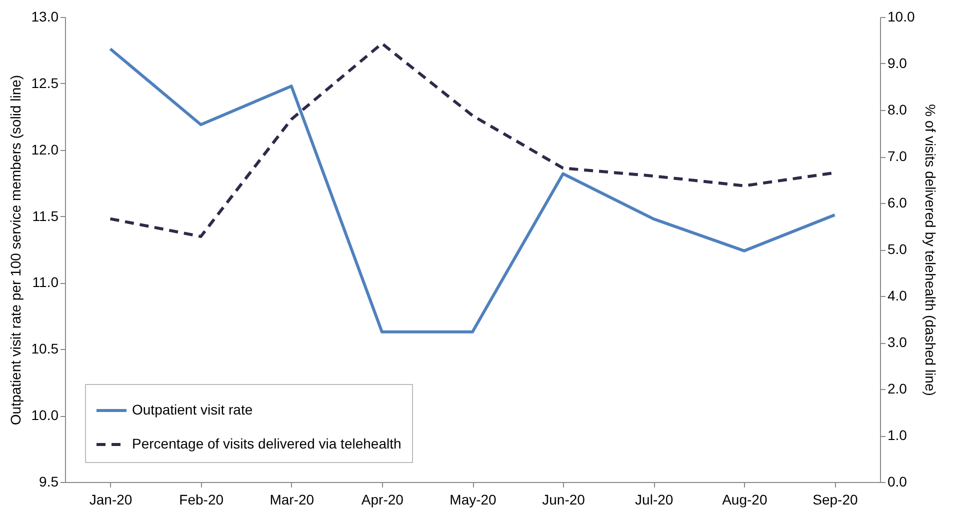 Image resolution: width=961 pixels, height=529 pixels. Describe the element at coordinates (45, 16) in the screenshot. I see `y-tick-label: 13.0` at that location.